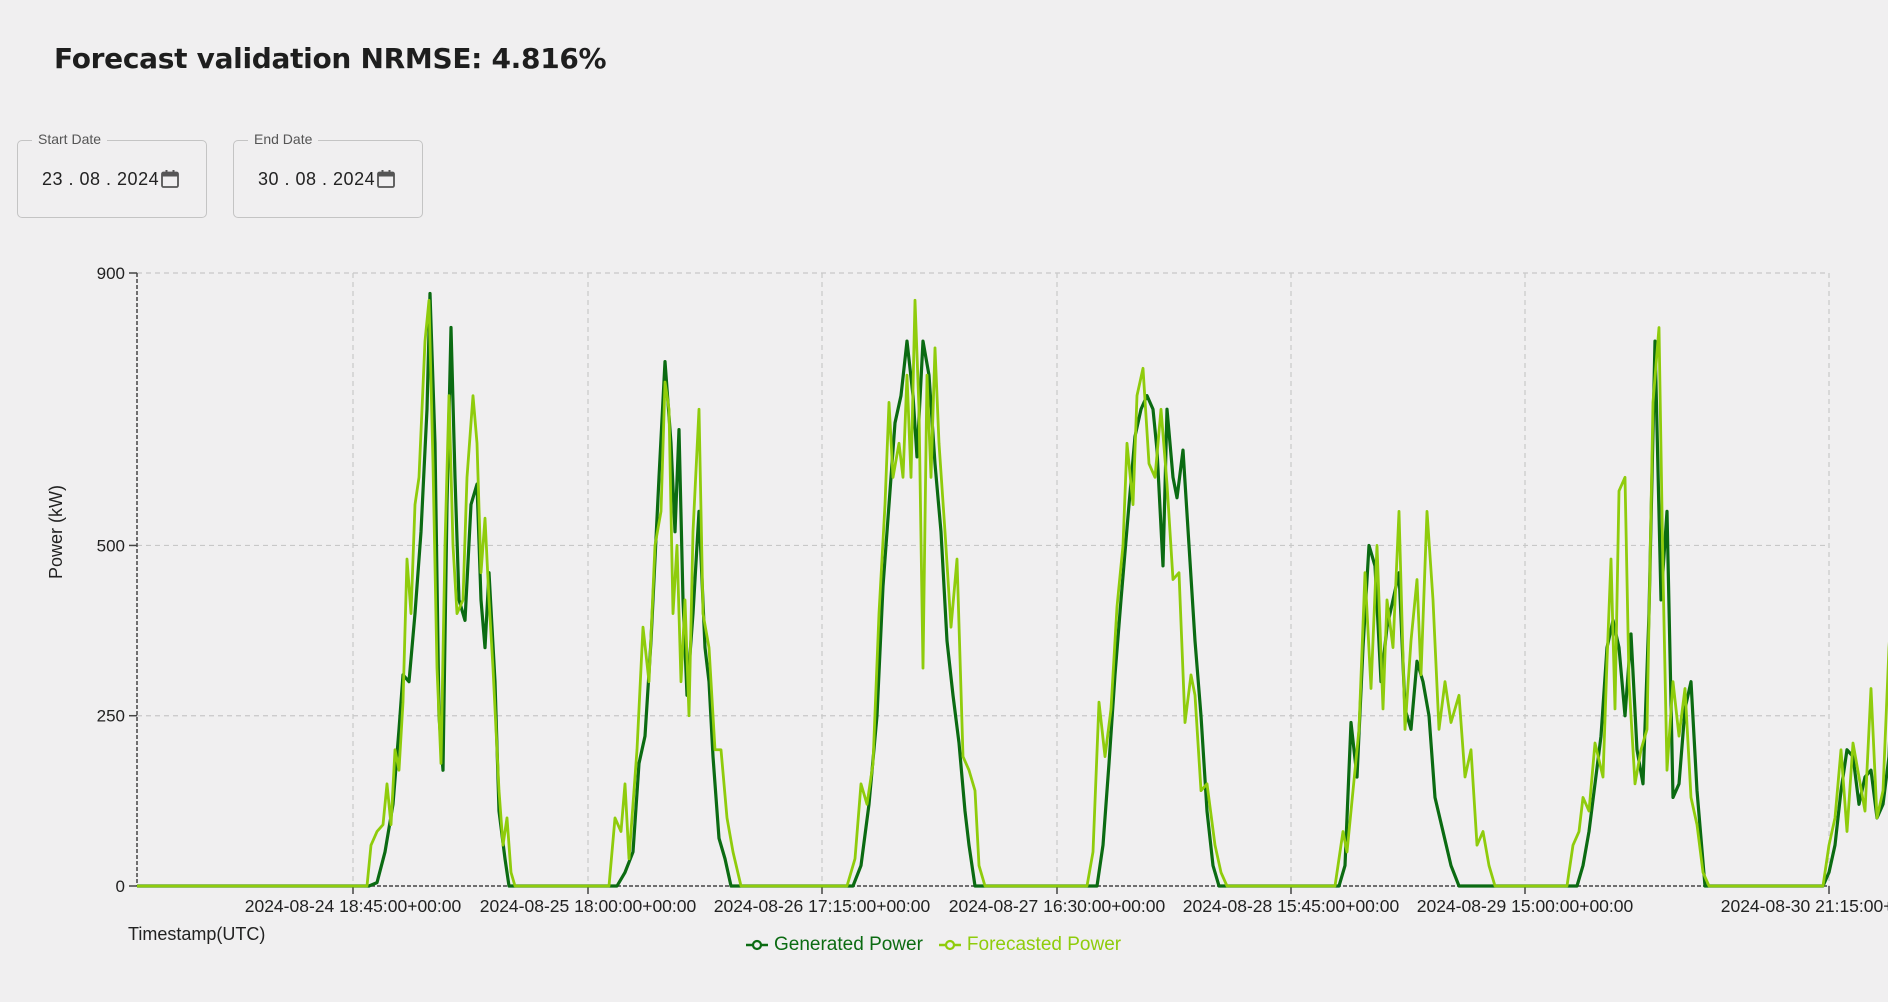  I want to click on legend-item-generated: Generated Power, so click(834, 945).